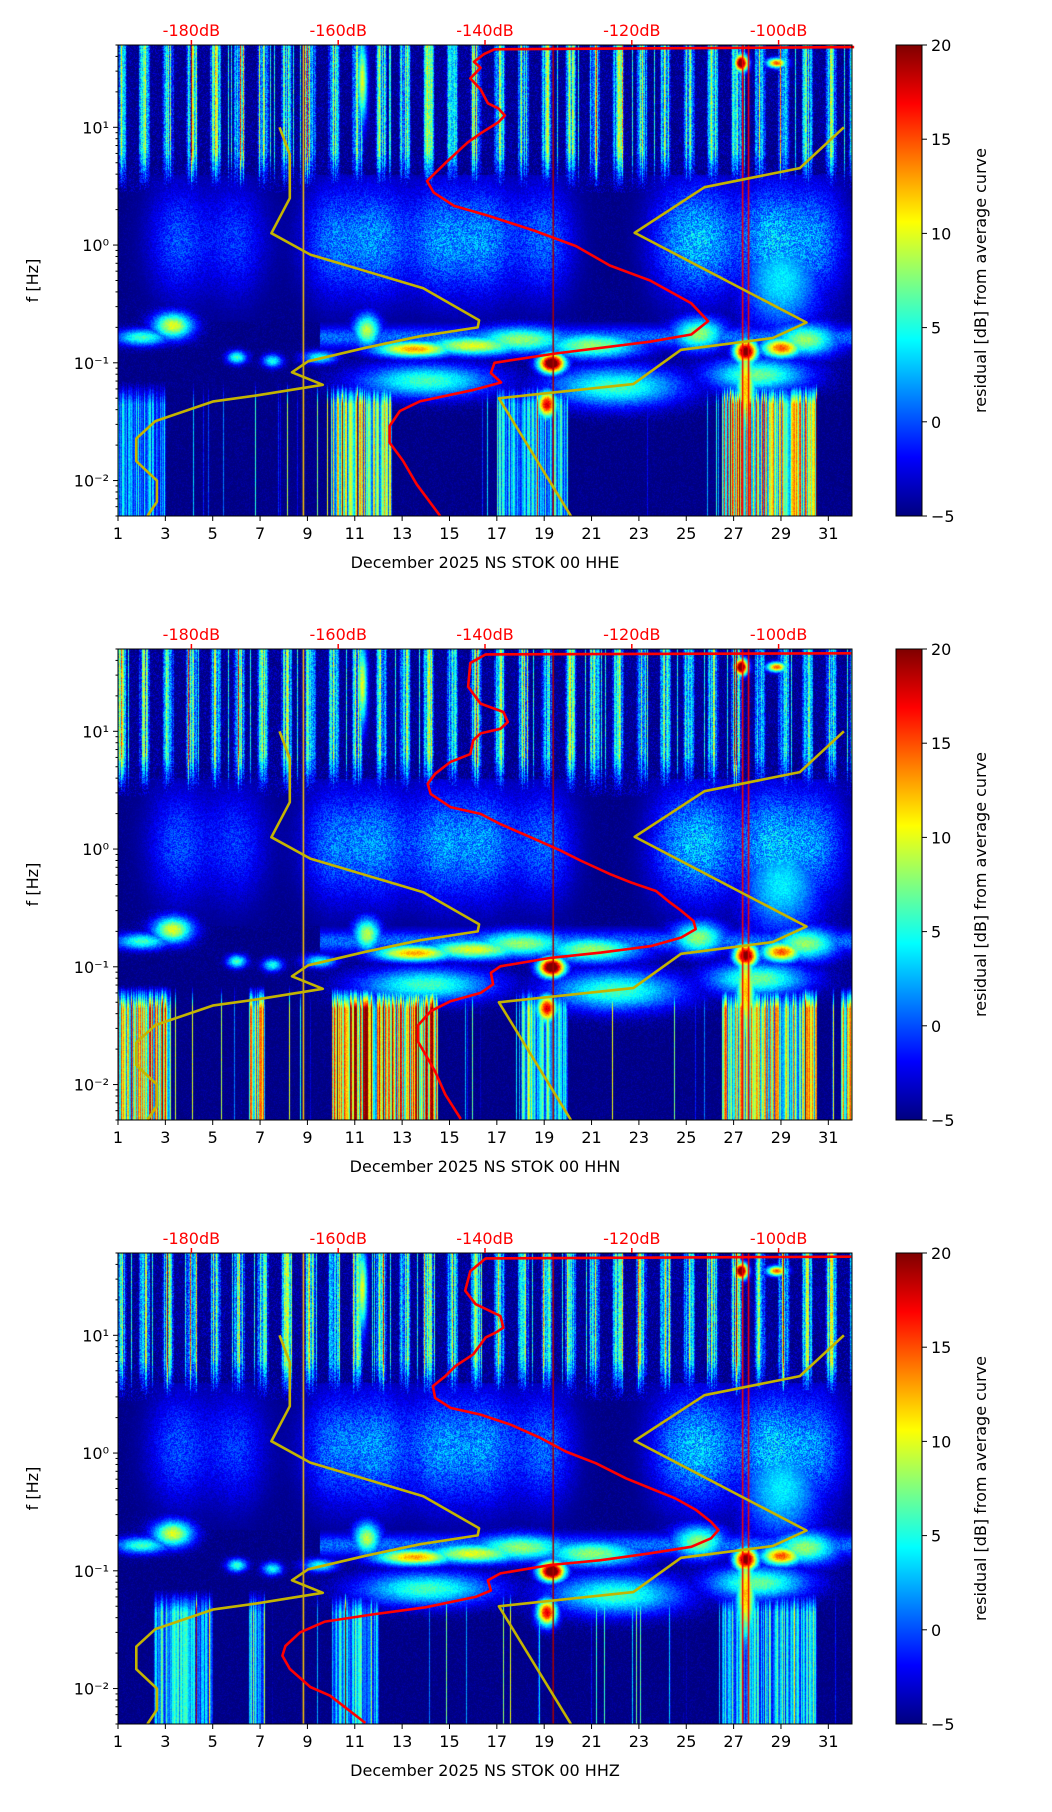 The height and width of the screenshot is (1812, 1052). I want to click on x-tick-label: 31, so click(828, 533).